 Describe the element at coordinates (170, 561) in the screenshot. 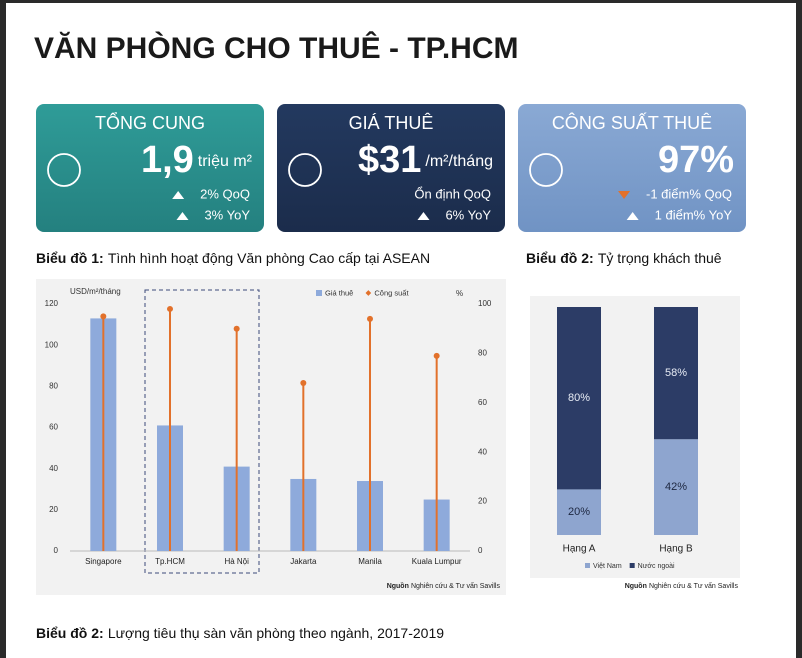

I see `x-tick-label: Tp.HCM` at that location.